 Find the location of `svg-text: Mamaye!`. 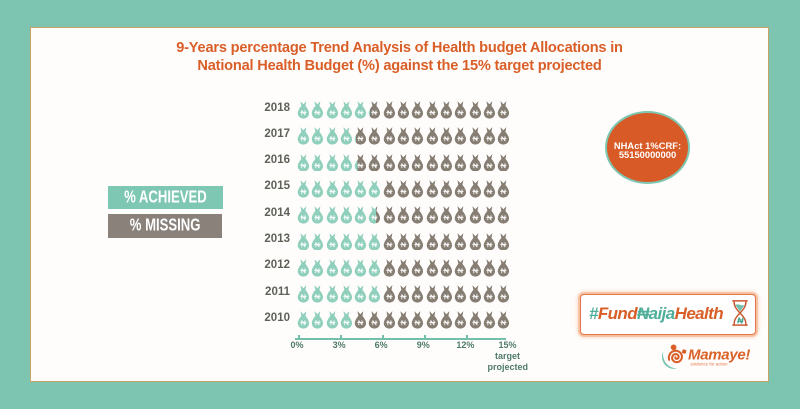

svg-text: Mamaye! is located at coordinates (719, 355).